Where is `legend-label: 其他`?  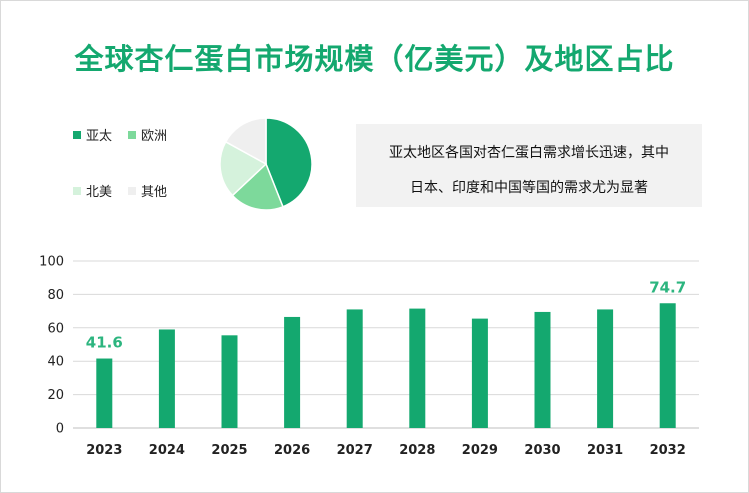
legend-label: 其他 is located at coordinates (154, 192).